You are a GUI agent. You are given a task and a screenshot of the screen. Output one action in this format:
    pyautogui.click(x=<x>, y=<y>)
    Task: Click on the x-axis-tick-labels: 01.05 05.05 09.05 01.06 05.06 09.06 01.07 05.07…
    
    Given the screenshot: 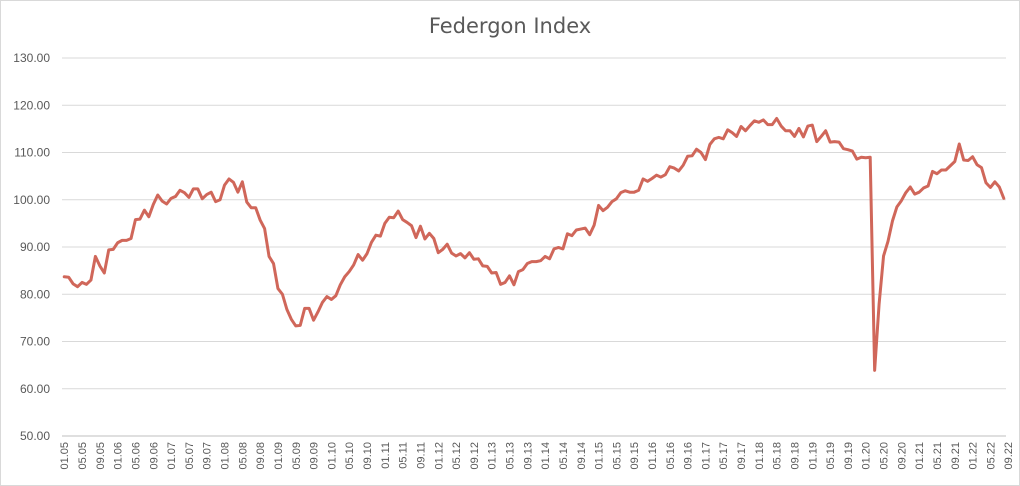 What is the action you would take?
    pyautogui.click(x=537, y=456)
    